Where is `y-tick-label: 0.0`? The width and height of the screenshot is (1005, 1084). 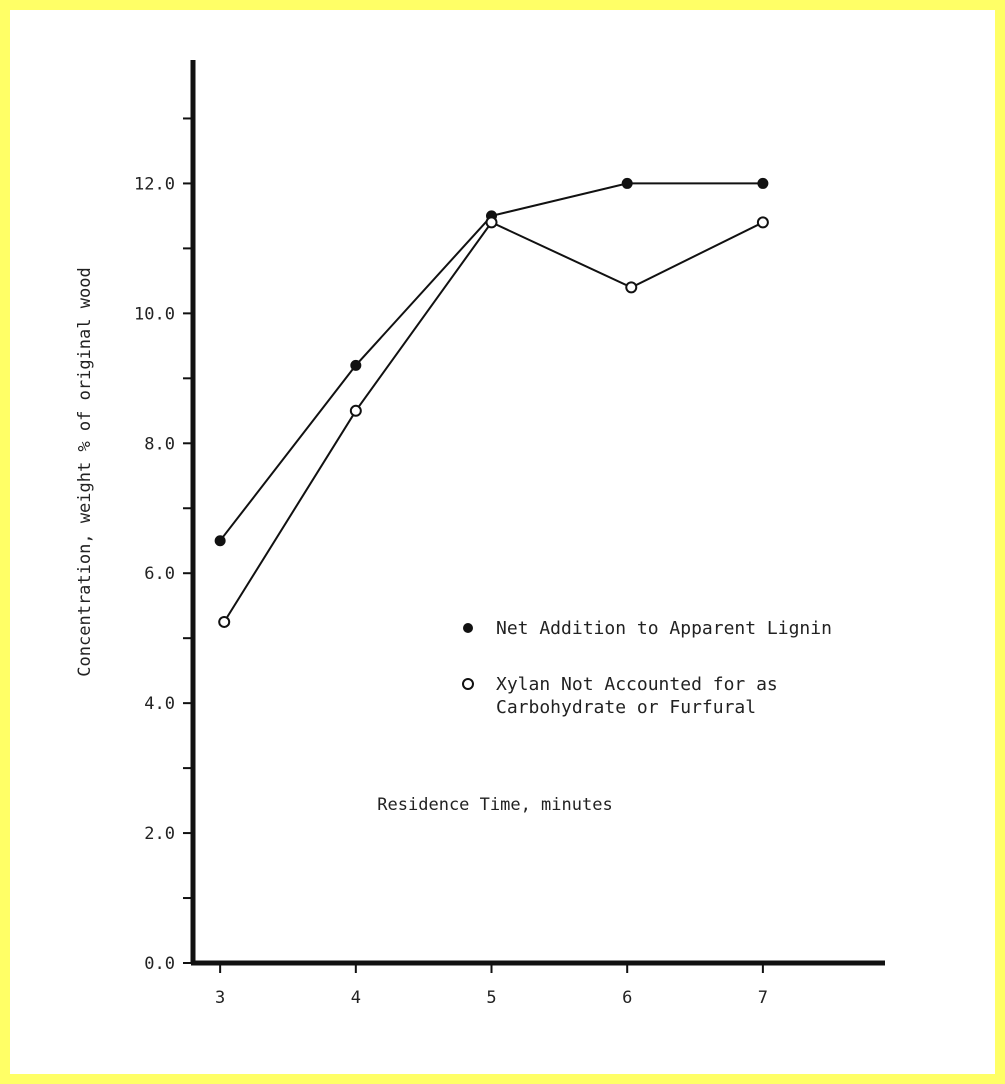
y-tick-label: 0.0 is located at coordinates (159, 964).